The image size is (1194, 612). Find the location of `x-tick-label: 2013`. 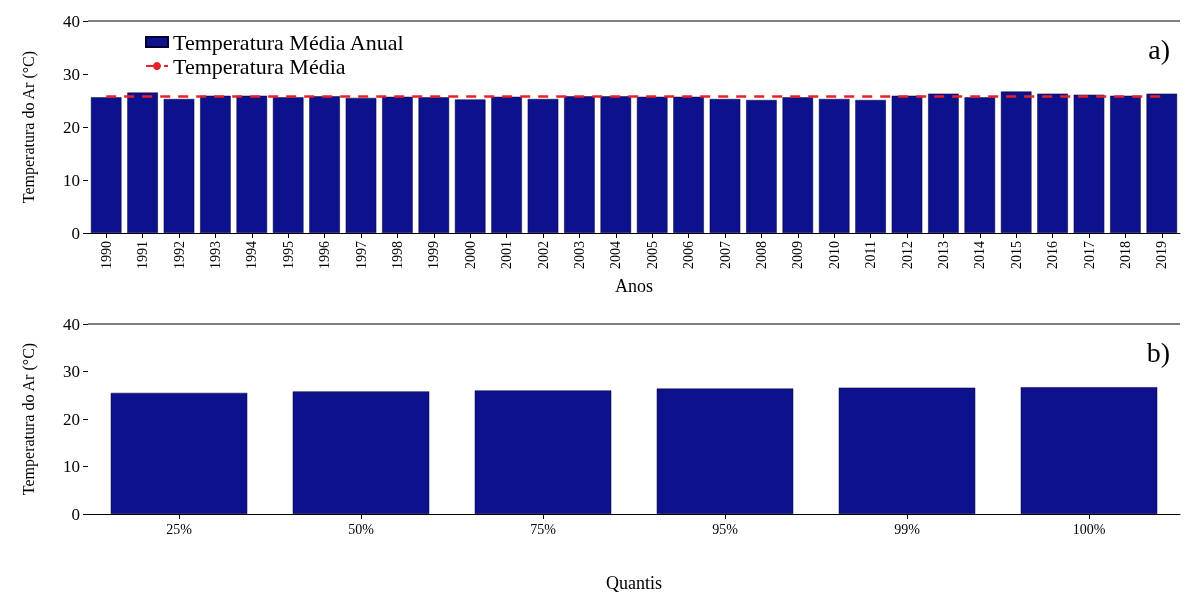

x-tick-label: 2013 is located at coordinates (943, 255).